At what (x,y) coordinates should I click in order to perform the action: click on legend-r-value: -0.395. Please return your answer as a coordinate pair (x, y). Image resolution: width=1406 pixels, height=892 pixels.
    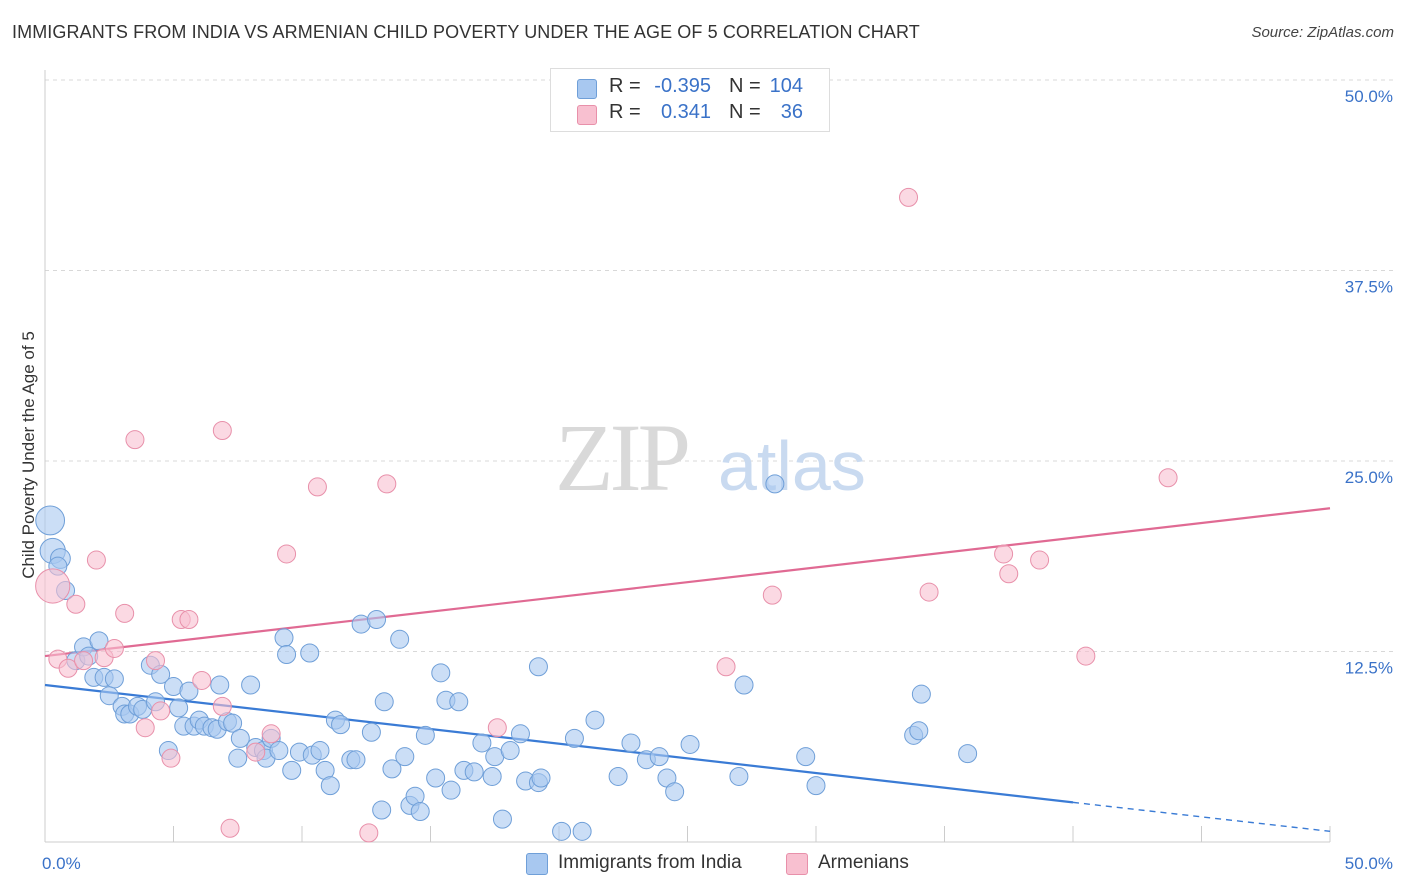
    Looking at the image, I should click on (682, 86).